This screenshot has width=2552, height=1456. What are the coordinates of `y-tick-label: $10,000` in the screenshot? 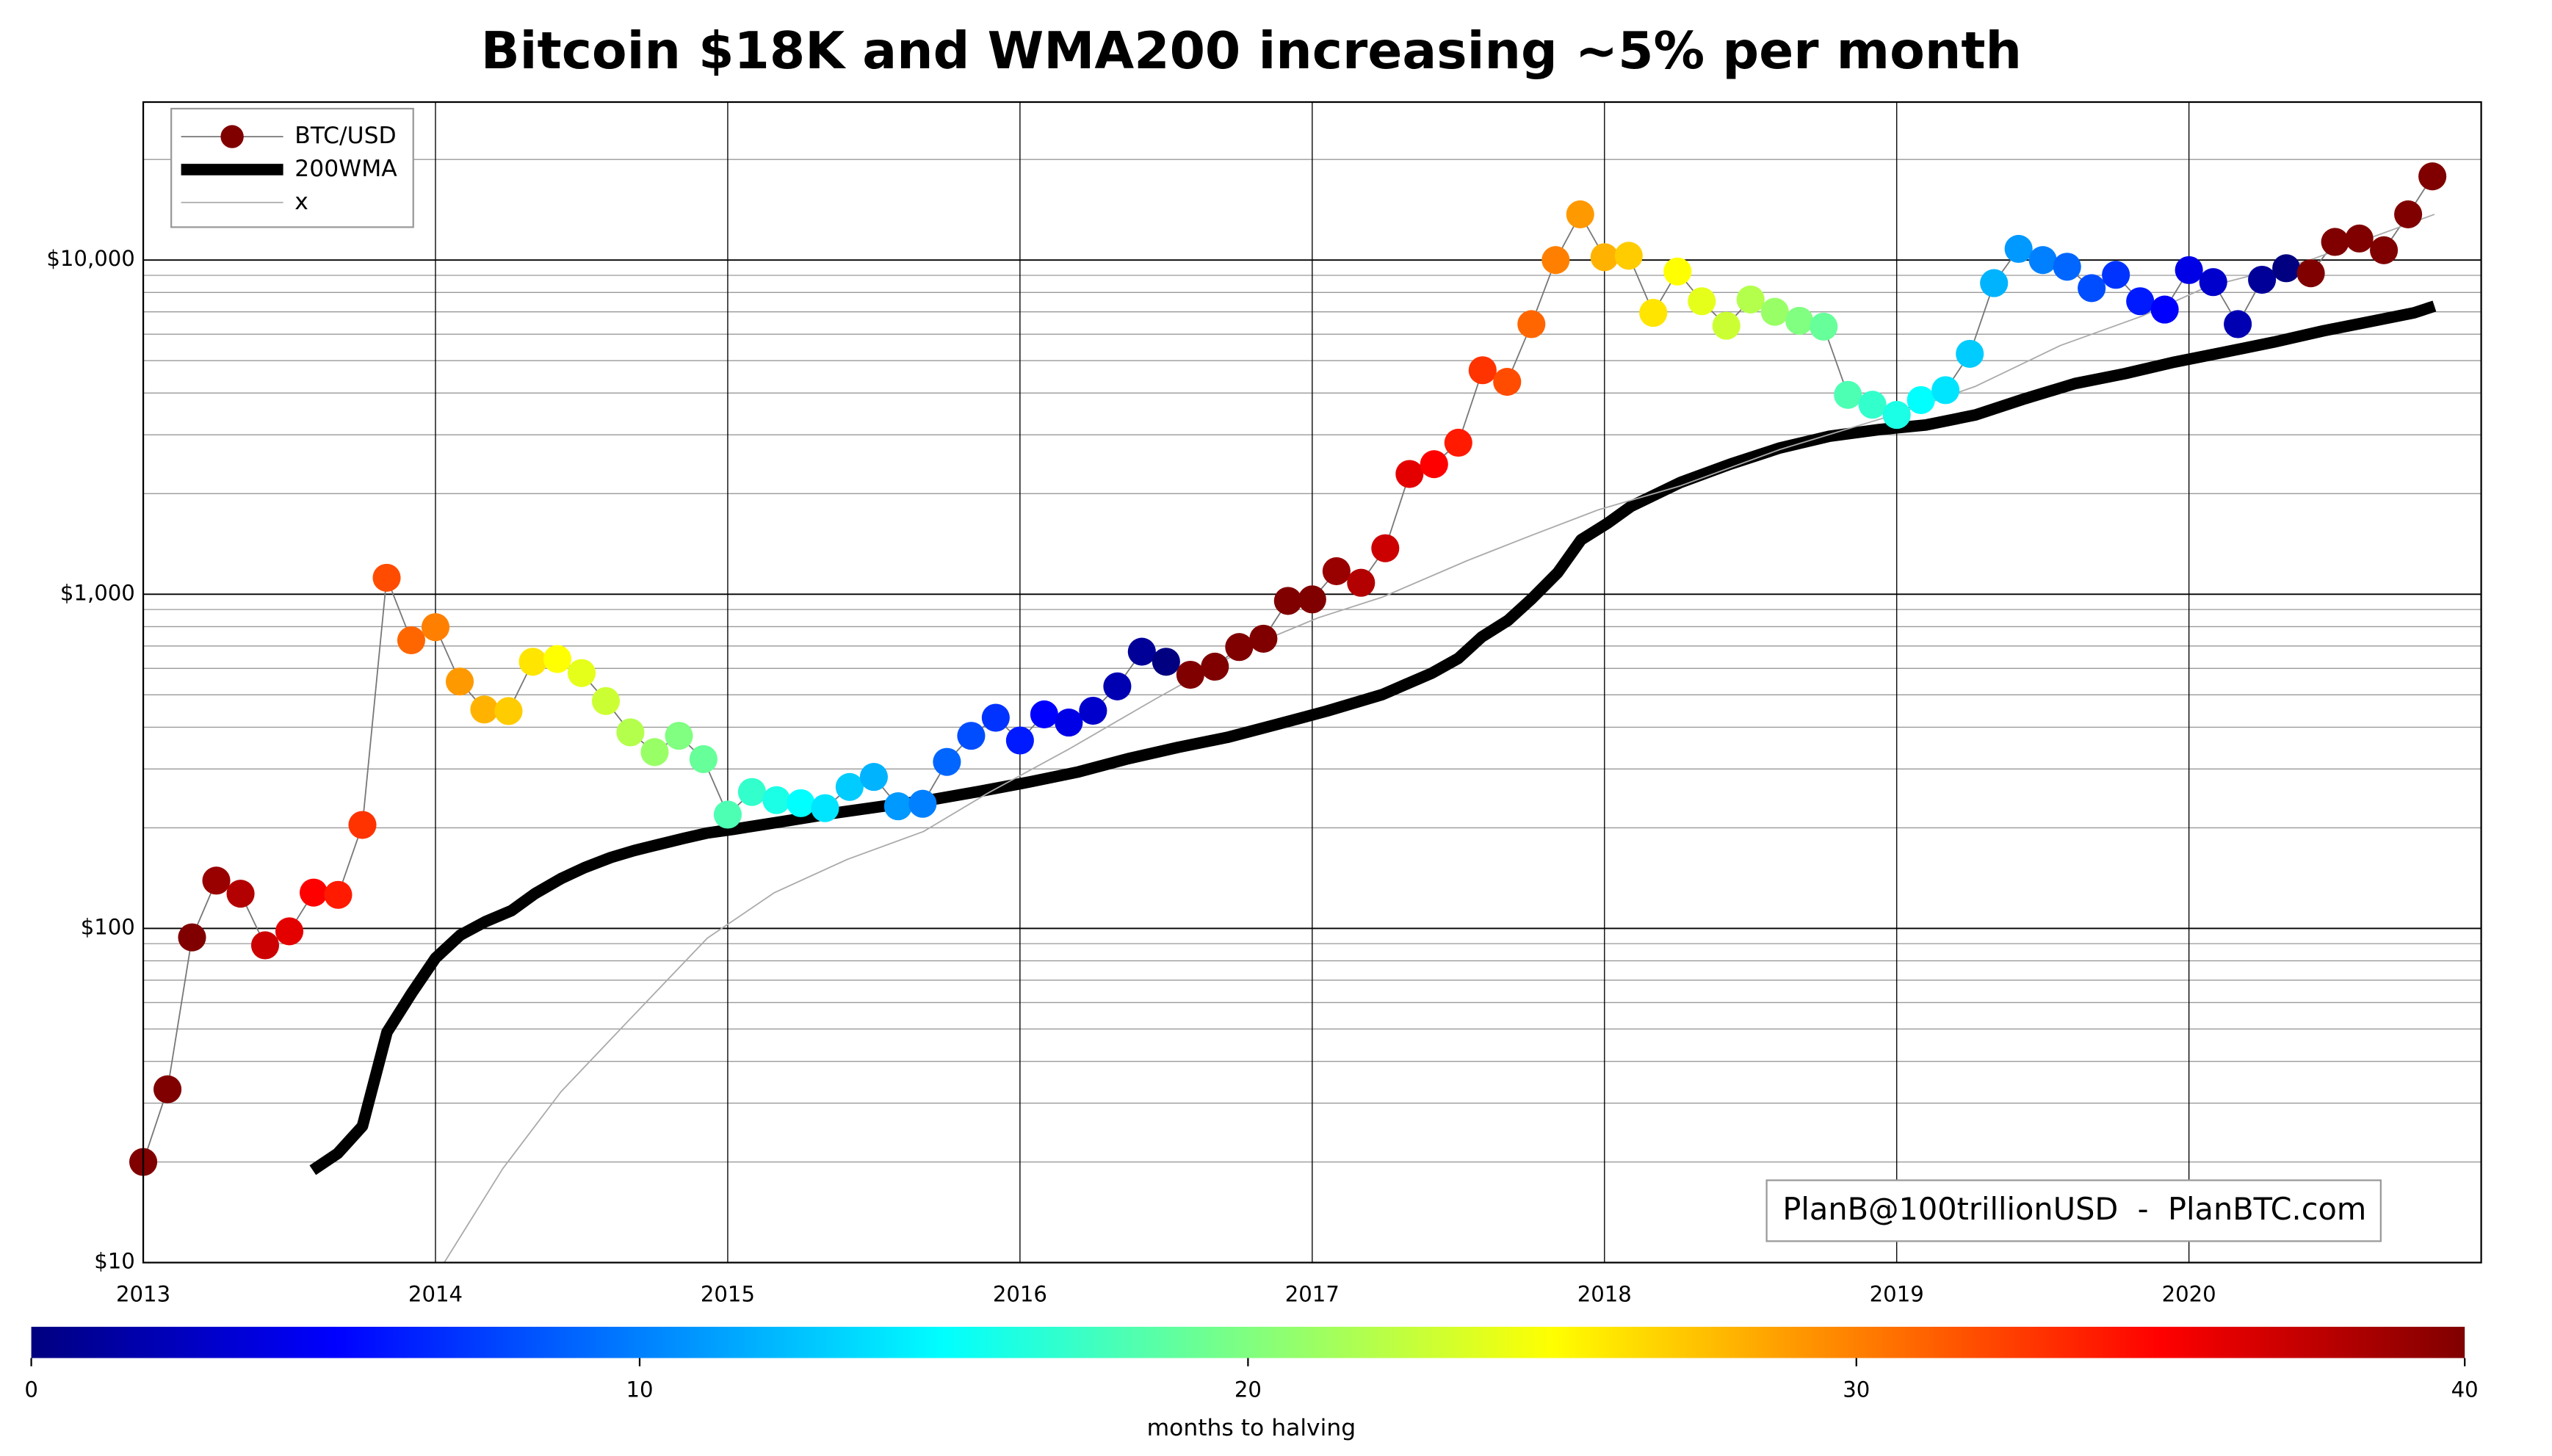 It's located at (90, 258).